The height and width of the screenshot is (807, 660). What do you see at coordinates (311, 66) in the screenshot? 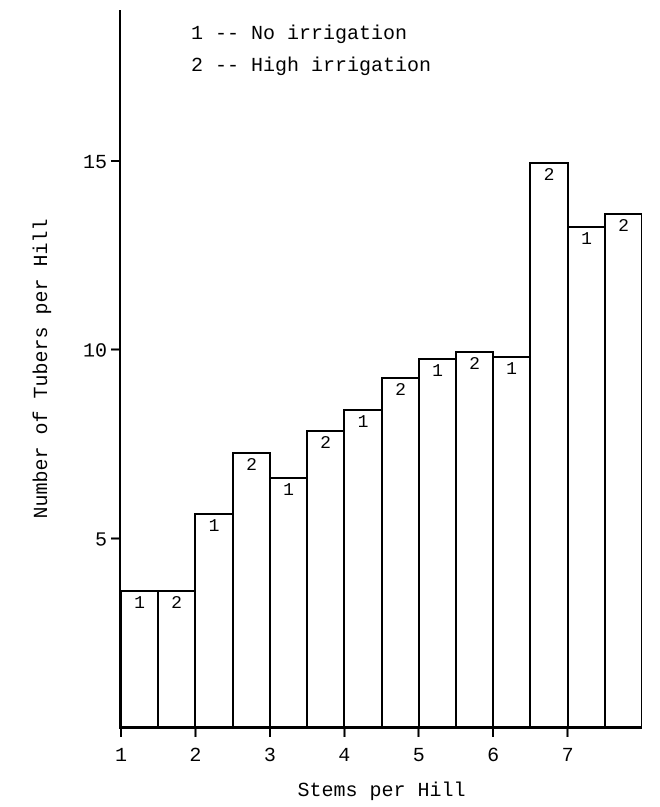
I see `annotation: 2 -- High irrigation` at bounding box center [311, 66].